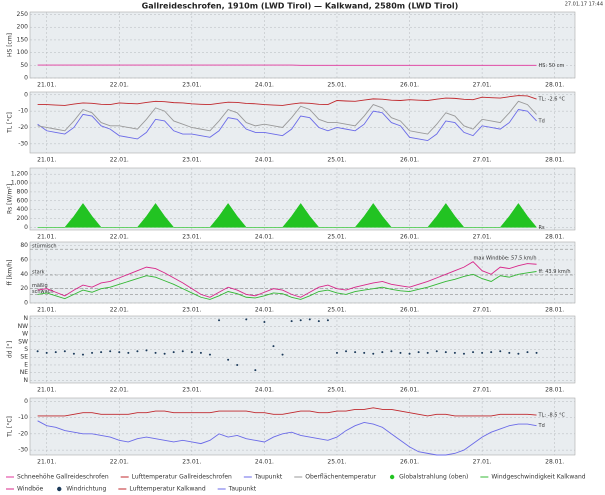  I want to click on y-tick-label: 400, so click(23, 209).